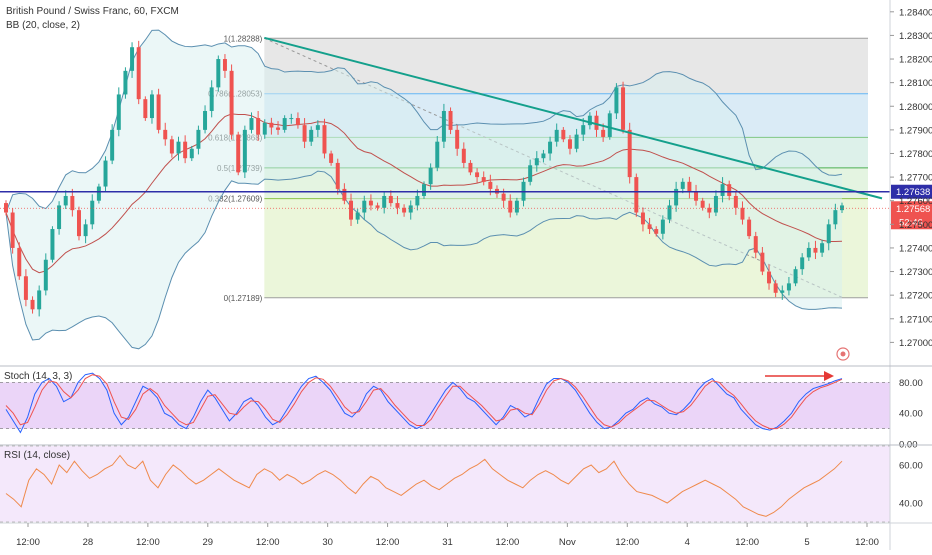 Image resolution: width=932 pixels, height=555 pixels. What do you see at coordinates (445, 484) in the screenshot?
I see `rsi-band` at bounding box center [445, 484].